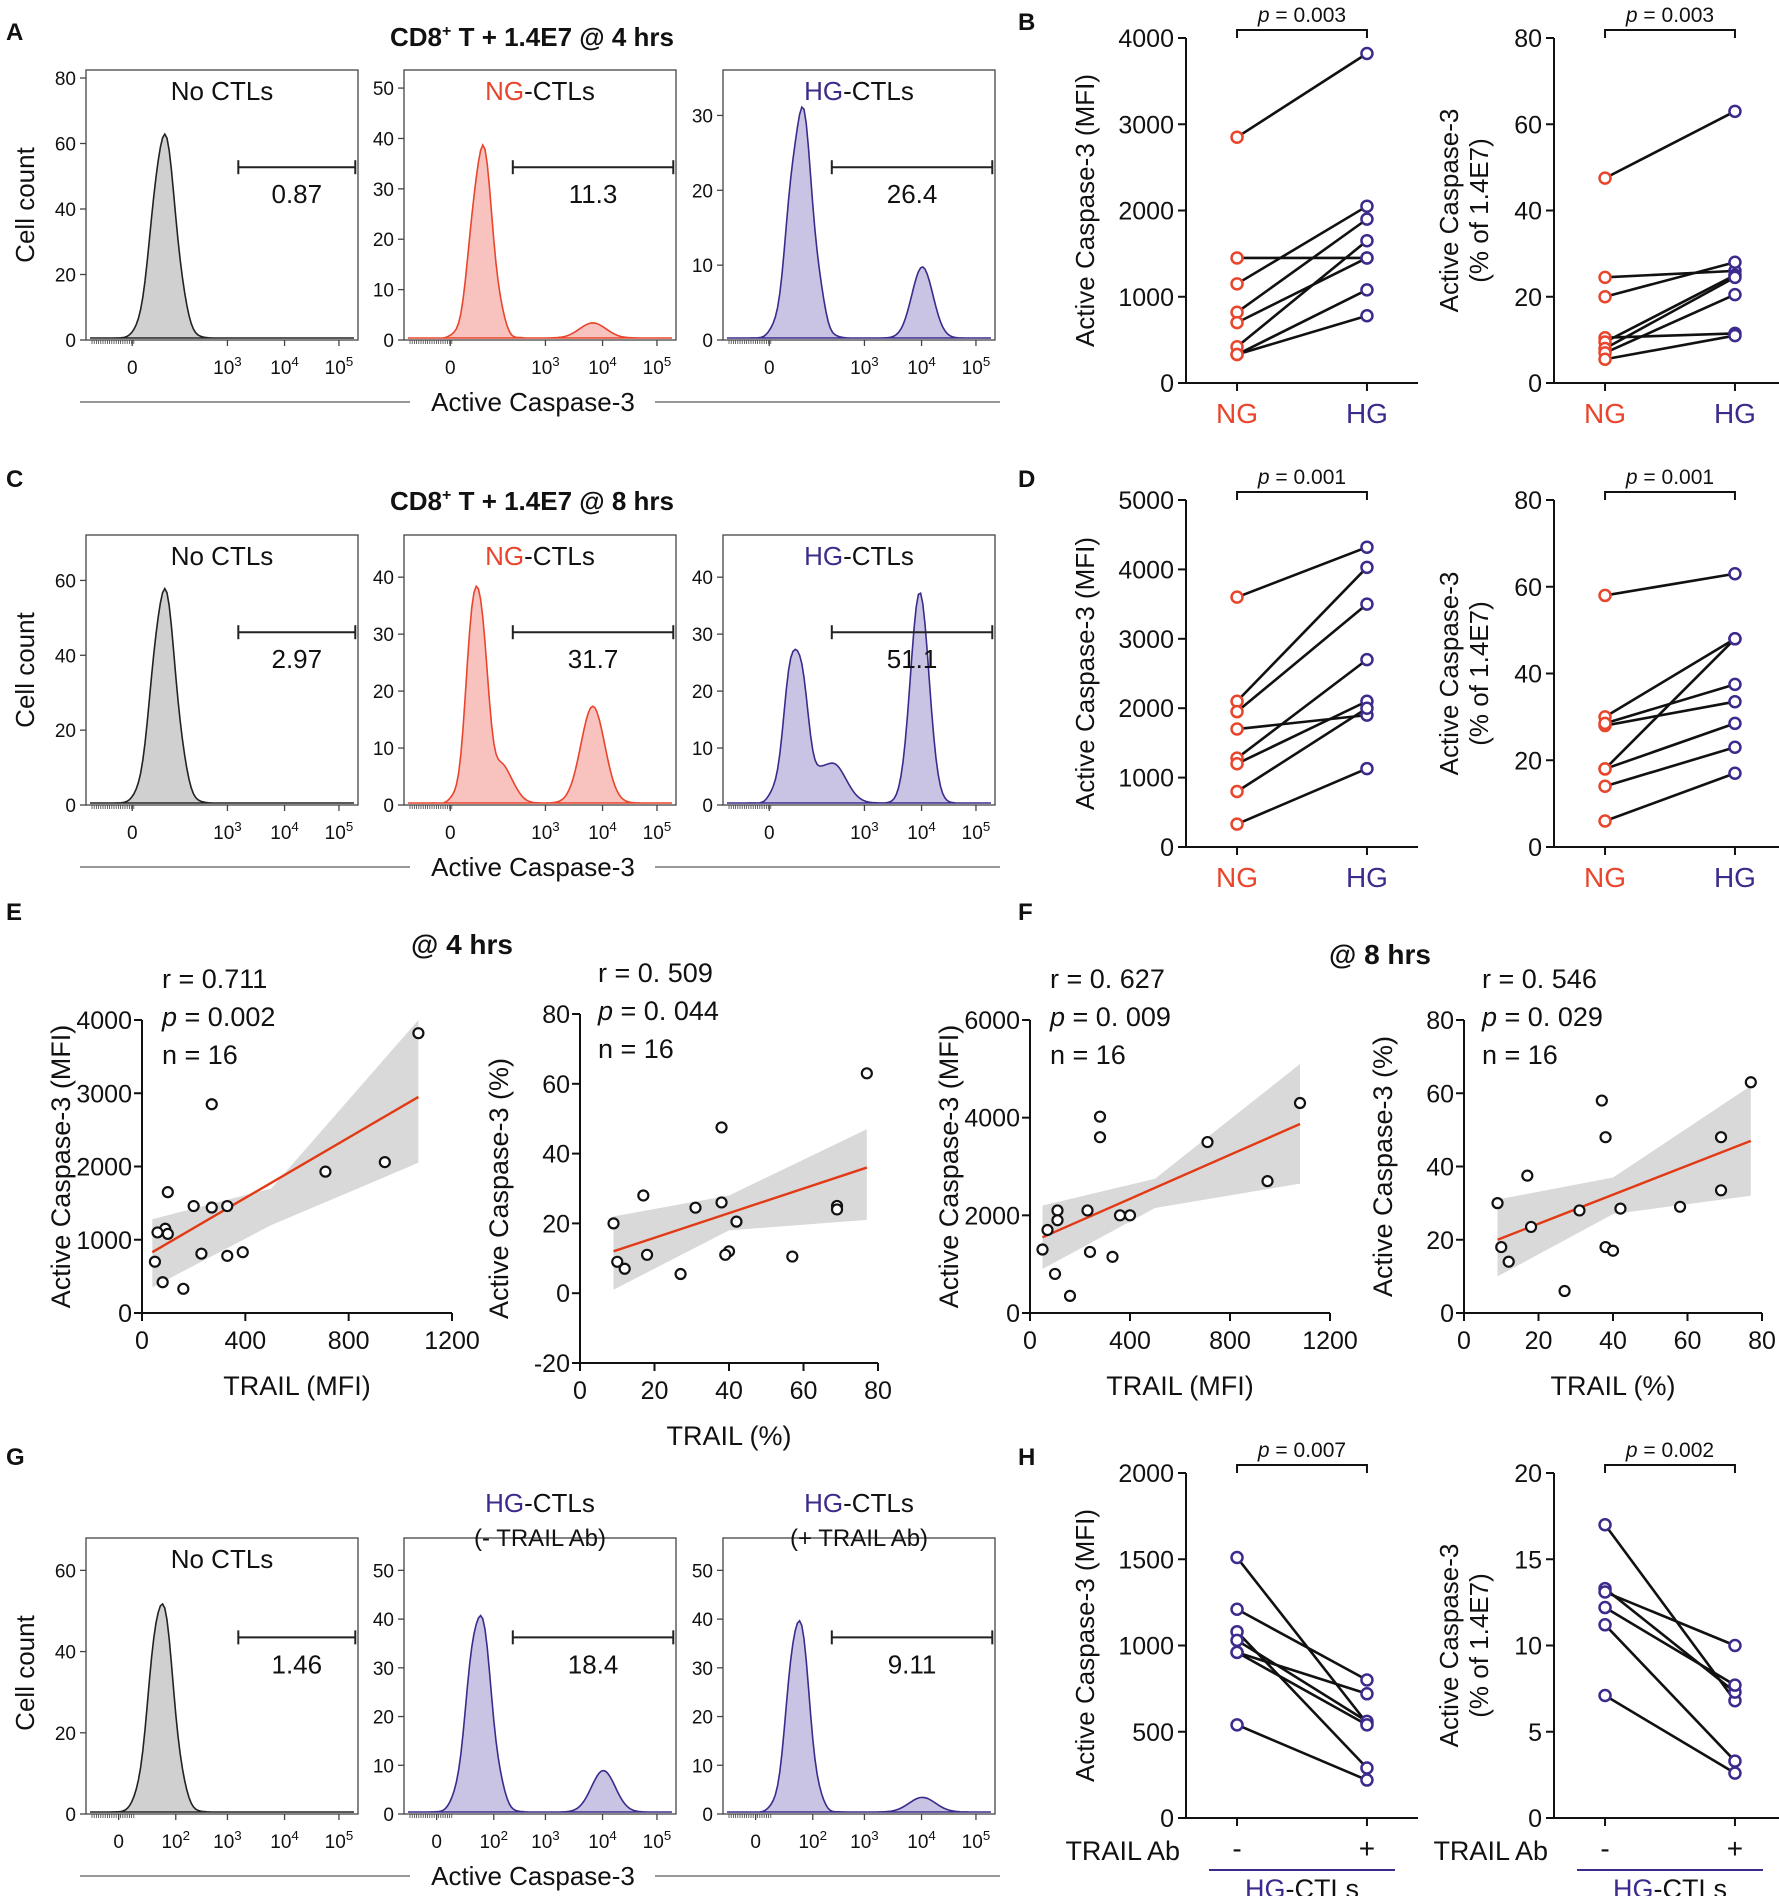 Image resolution: width=1779 pixels, height=1896 pixels. Describe the element at coordinates (658, 1011) in the screenshot. I see `stat-annotation: p = 0. 044` at that location.